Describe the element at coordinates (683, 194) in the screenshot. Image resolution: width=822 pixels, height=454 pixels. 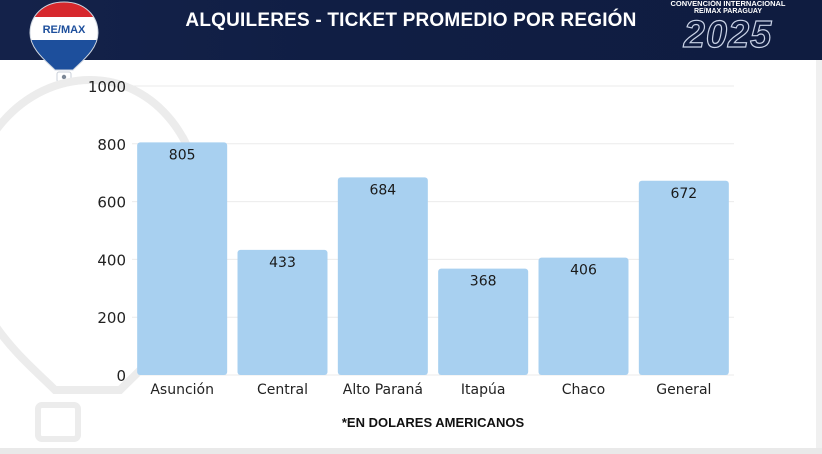
I see `bar-value-label: 672` at that location.